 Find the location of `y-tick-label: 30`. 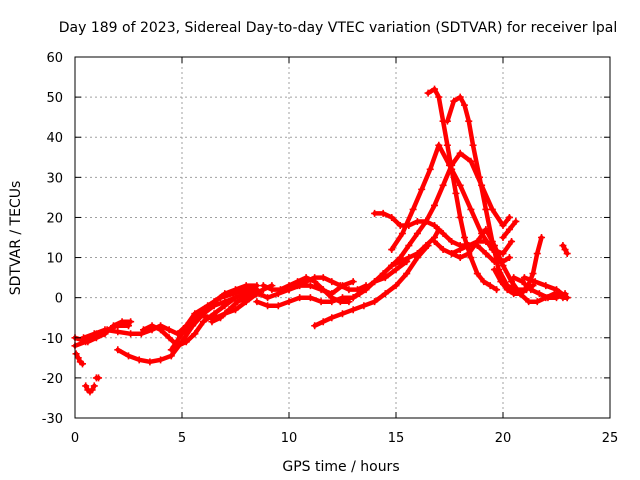

y-tick-label: 30 is located at coordinates (54, 178).